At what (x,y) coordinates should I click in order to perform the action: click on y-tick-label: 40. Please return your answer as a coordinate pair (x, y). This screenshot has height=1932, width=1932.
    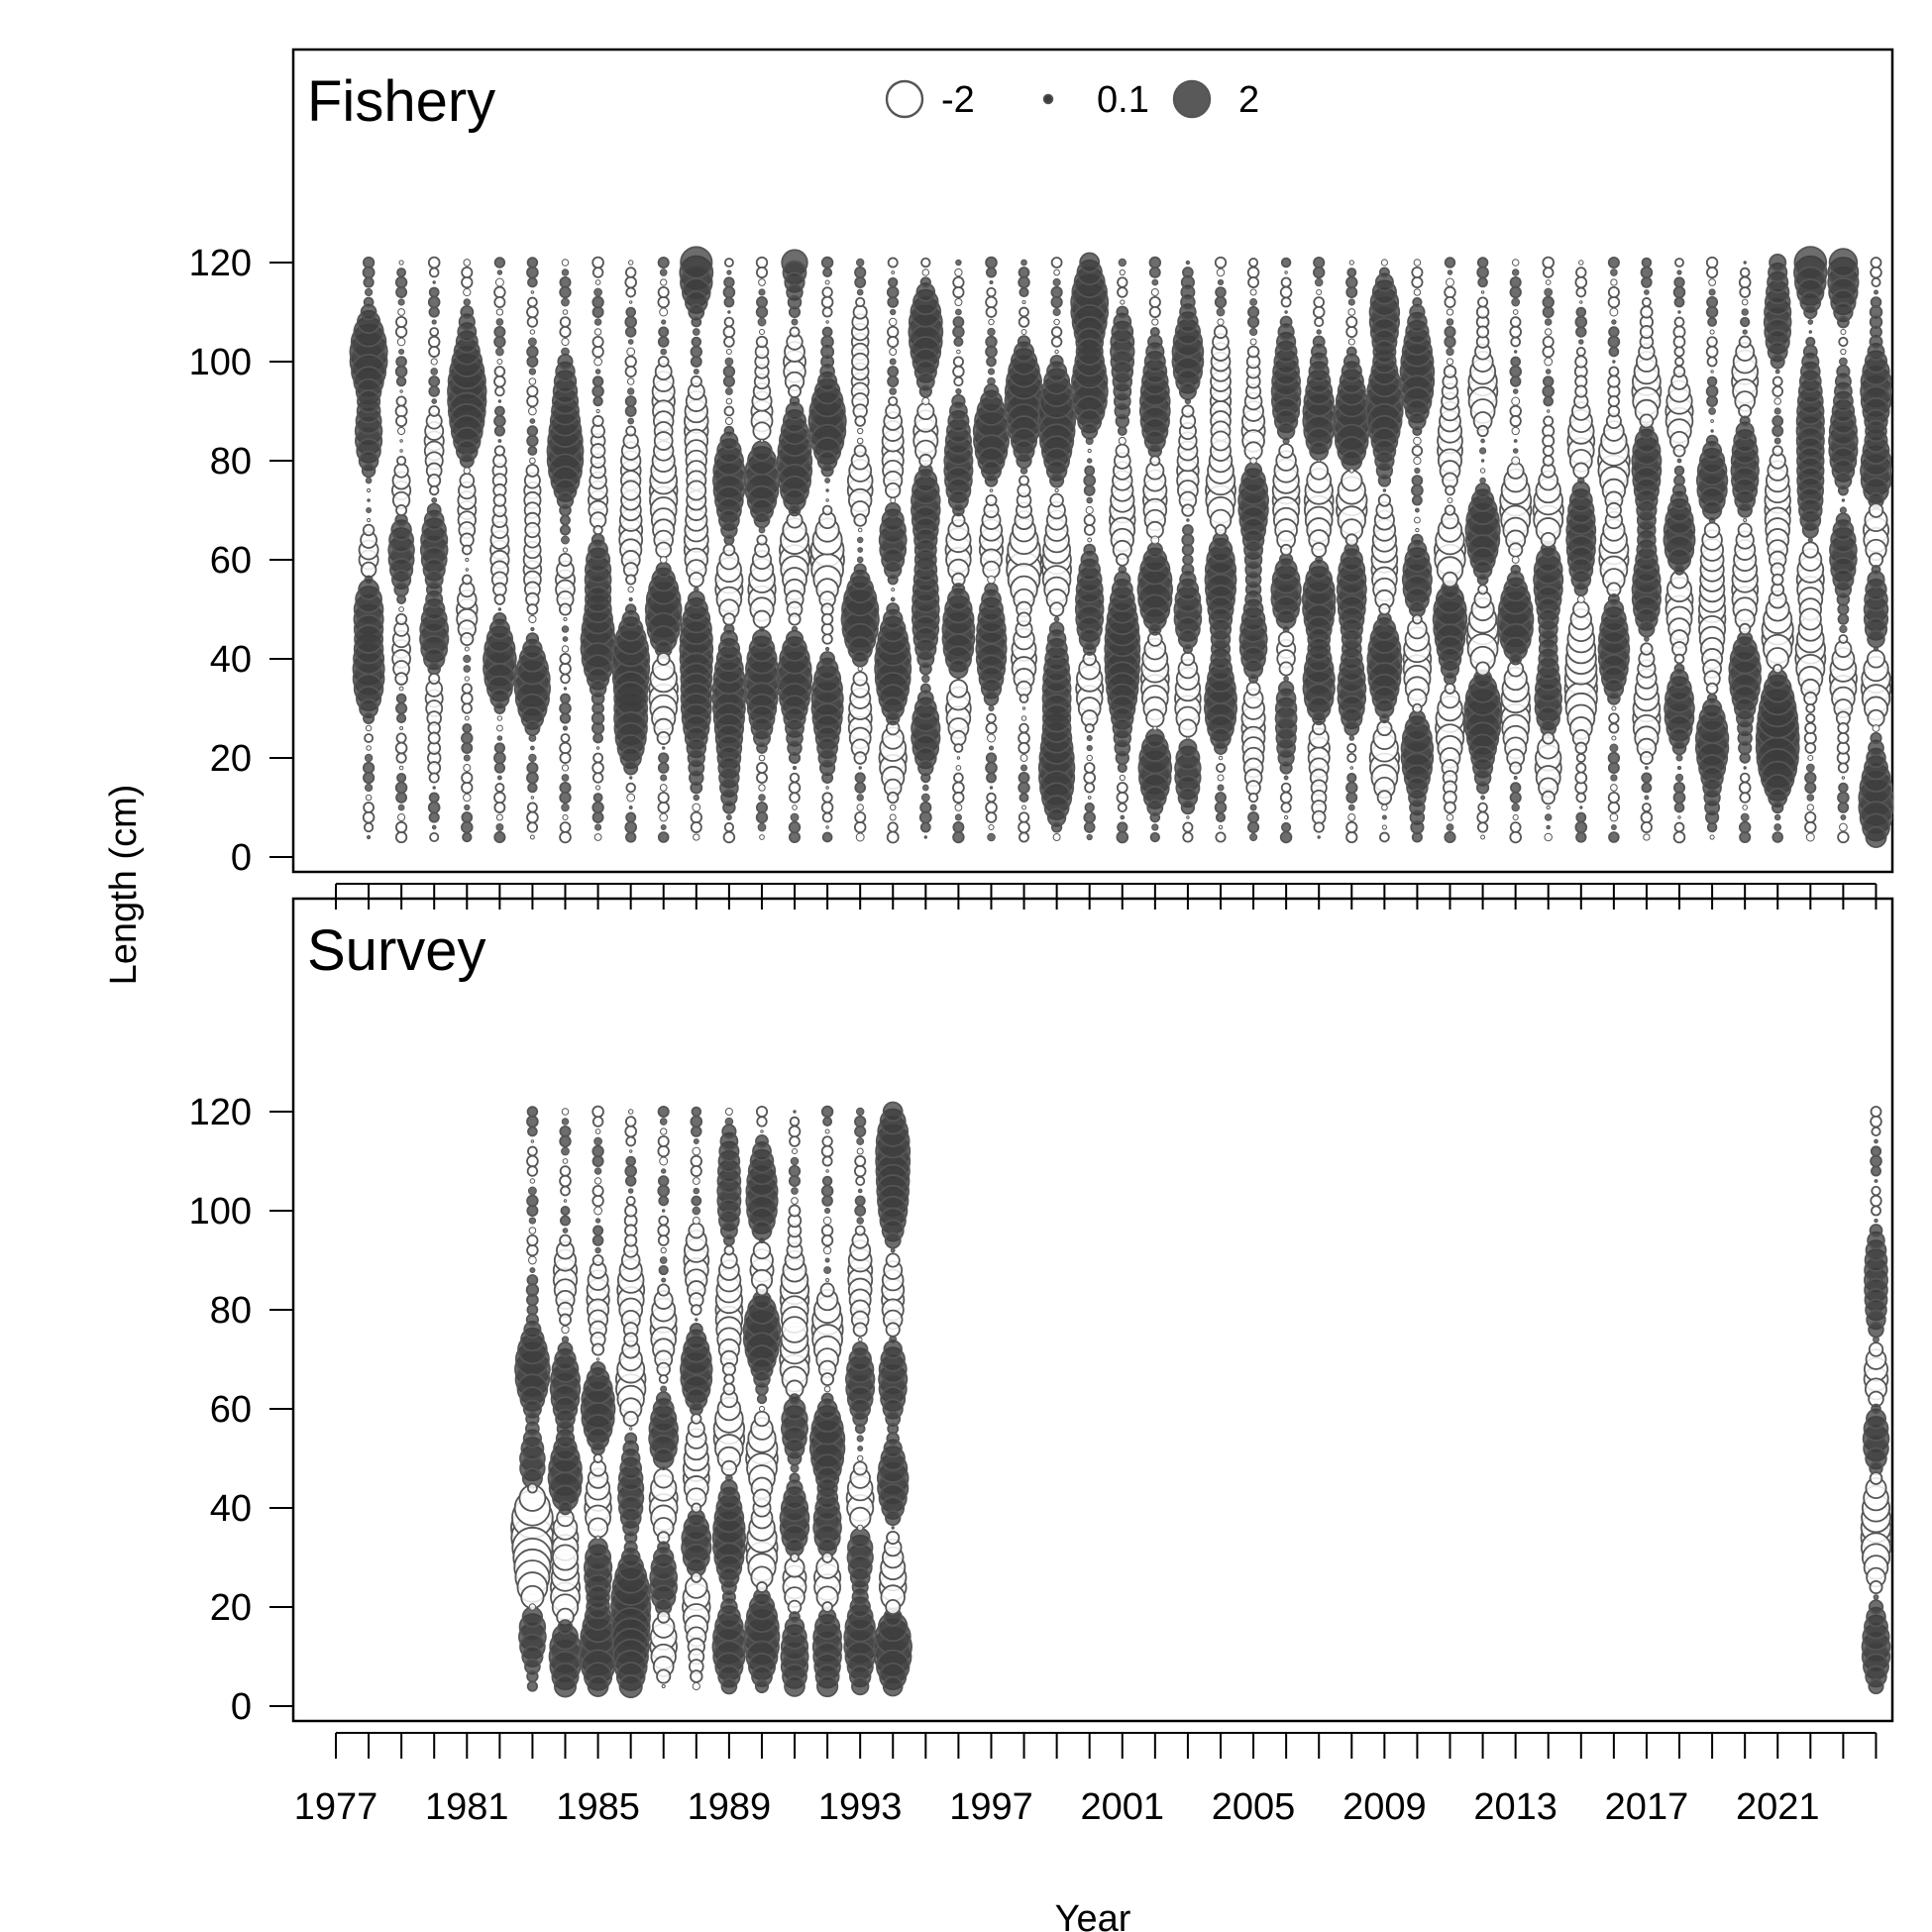
    Looking at the image, I should click on (231, 660).